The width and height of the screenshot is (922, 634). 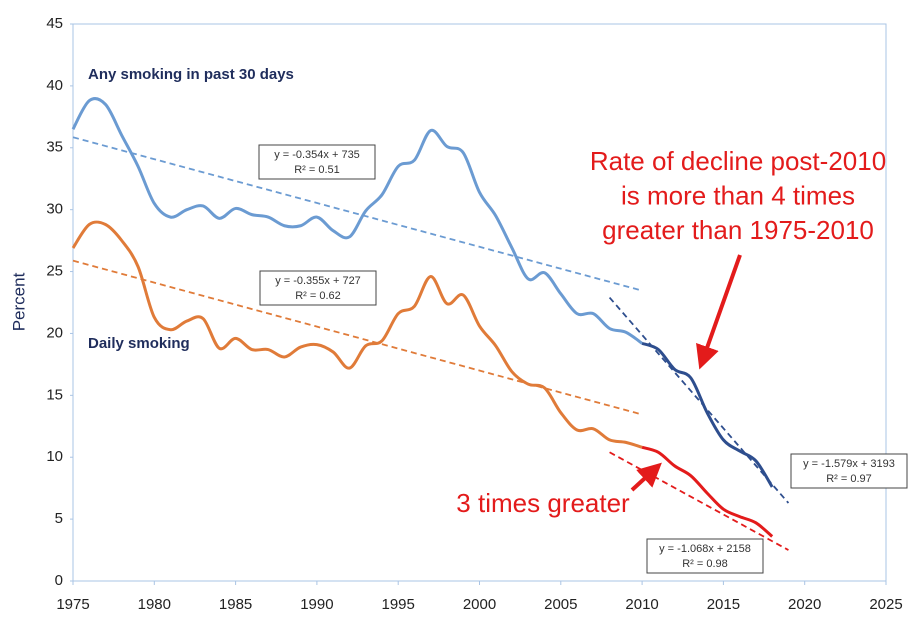 I want to click on x-tick-label: 1975, so click(x=72, y=604).